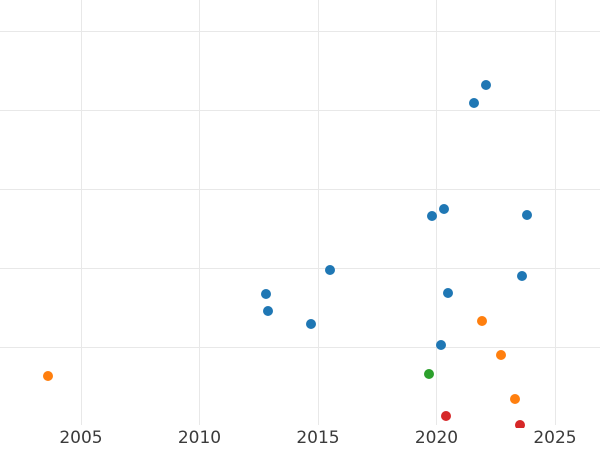 The height and width of the screenshot is (450, 600). What do you see at coordinates (555, 438) in the screenshot?
I see `x-tick-label: 2025` at bounding box center [555, 438].